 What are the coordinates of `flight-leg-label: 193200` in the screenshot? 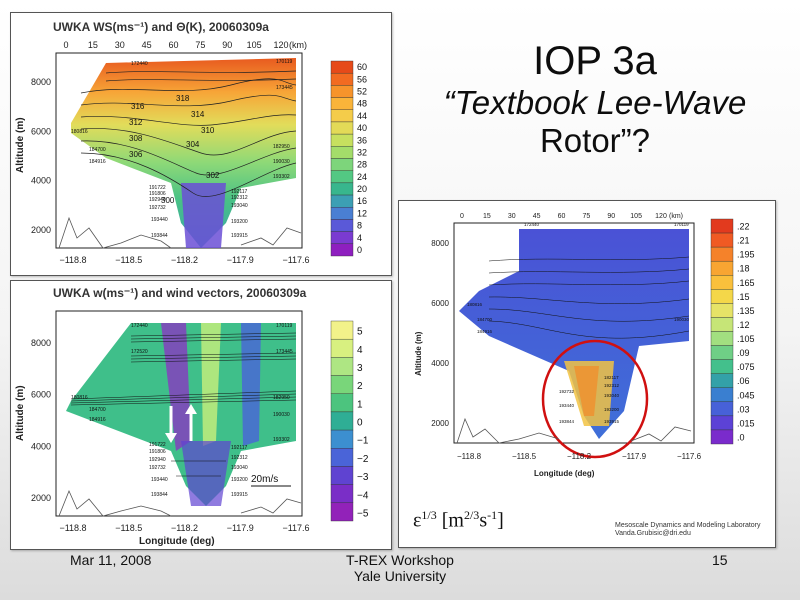 It's located at (239, 222).